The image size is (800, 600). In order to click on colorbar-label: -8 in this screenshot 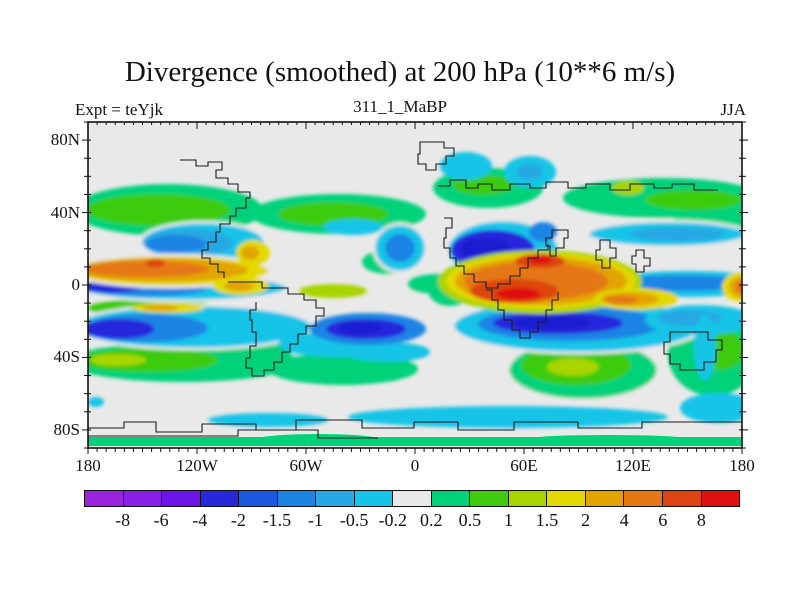, I will do `click(123, 520)`.